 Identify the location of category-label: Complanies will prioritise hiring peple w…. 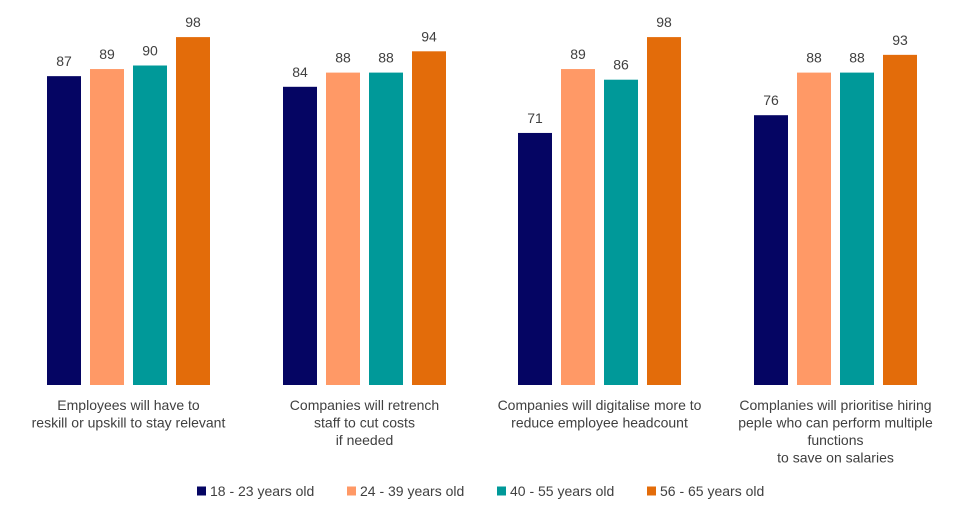
(835, 431).